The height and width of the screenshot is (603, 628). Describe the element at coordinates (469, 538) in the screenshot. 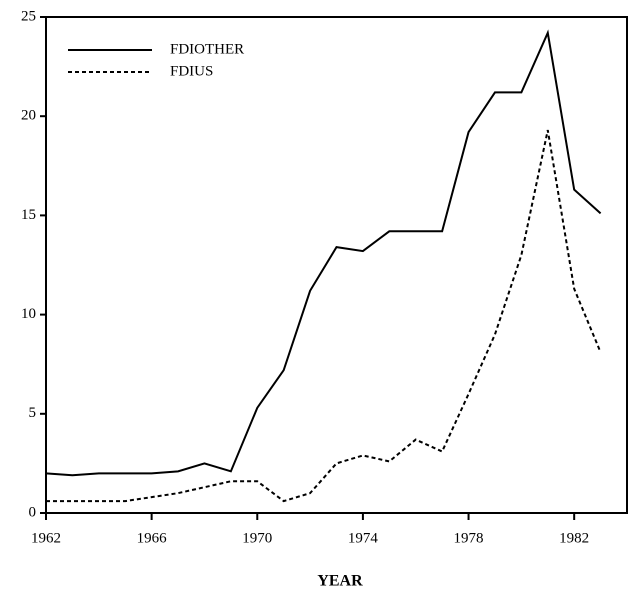

I see `x-tick-label: 1978` at that location.